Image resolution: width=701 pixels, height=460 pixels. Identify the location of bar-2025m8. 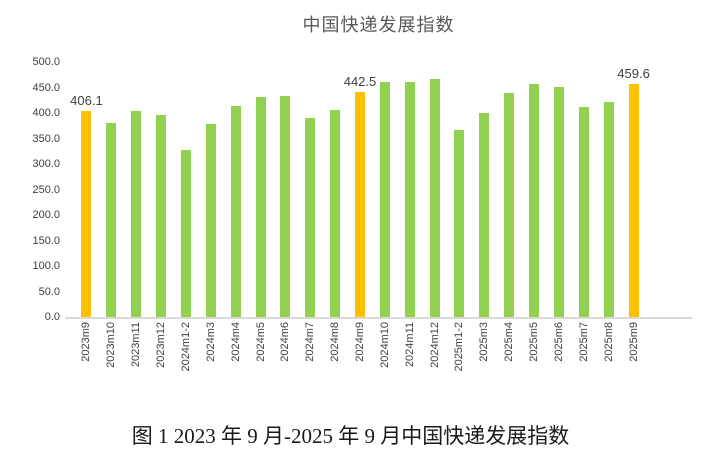
(608, 209).